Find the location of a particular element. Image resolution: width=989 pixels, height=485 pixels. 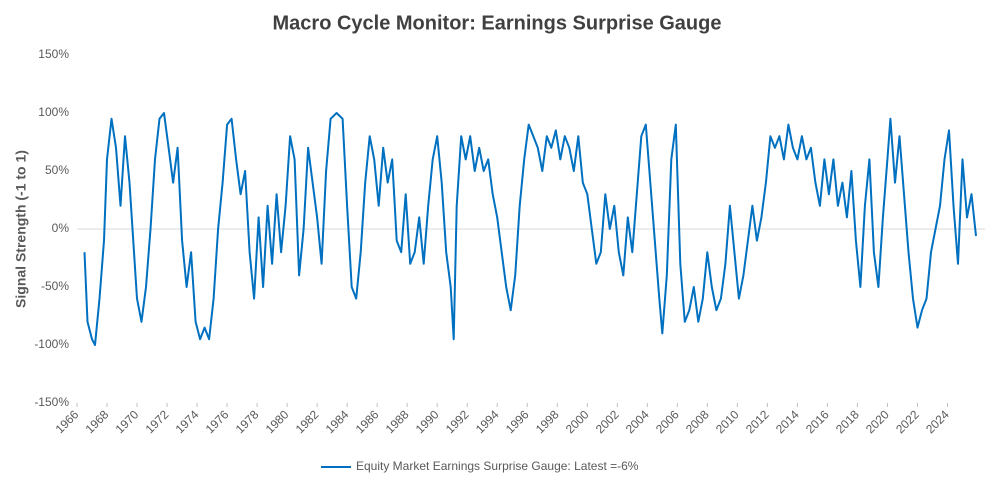

x-tick-label: 2008 is located at coordinates (697, 421).